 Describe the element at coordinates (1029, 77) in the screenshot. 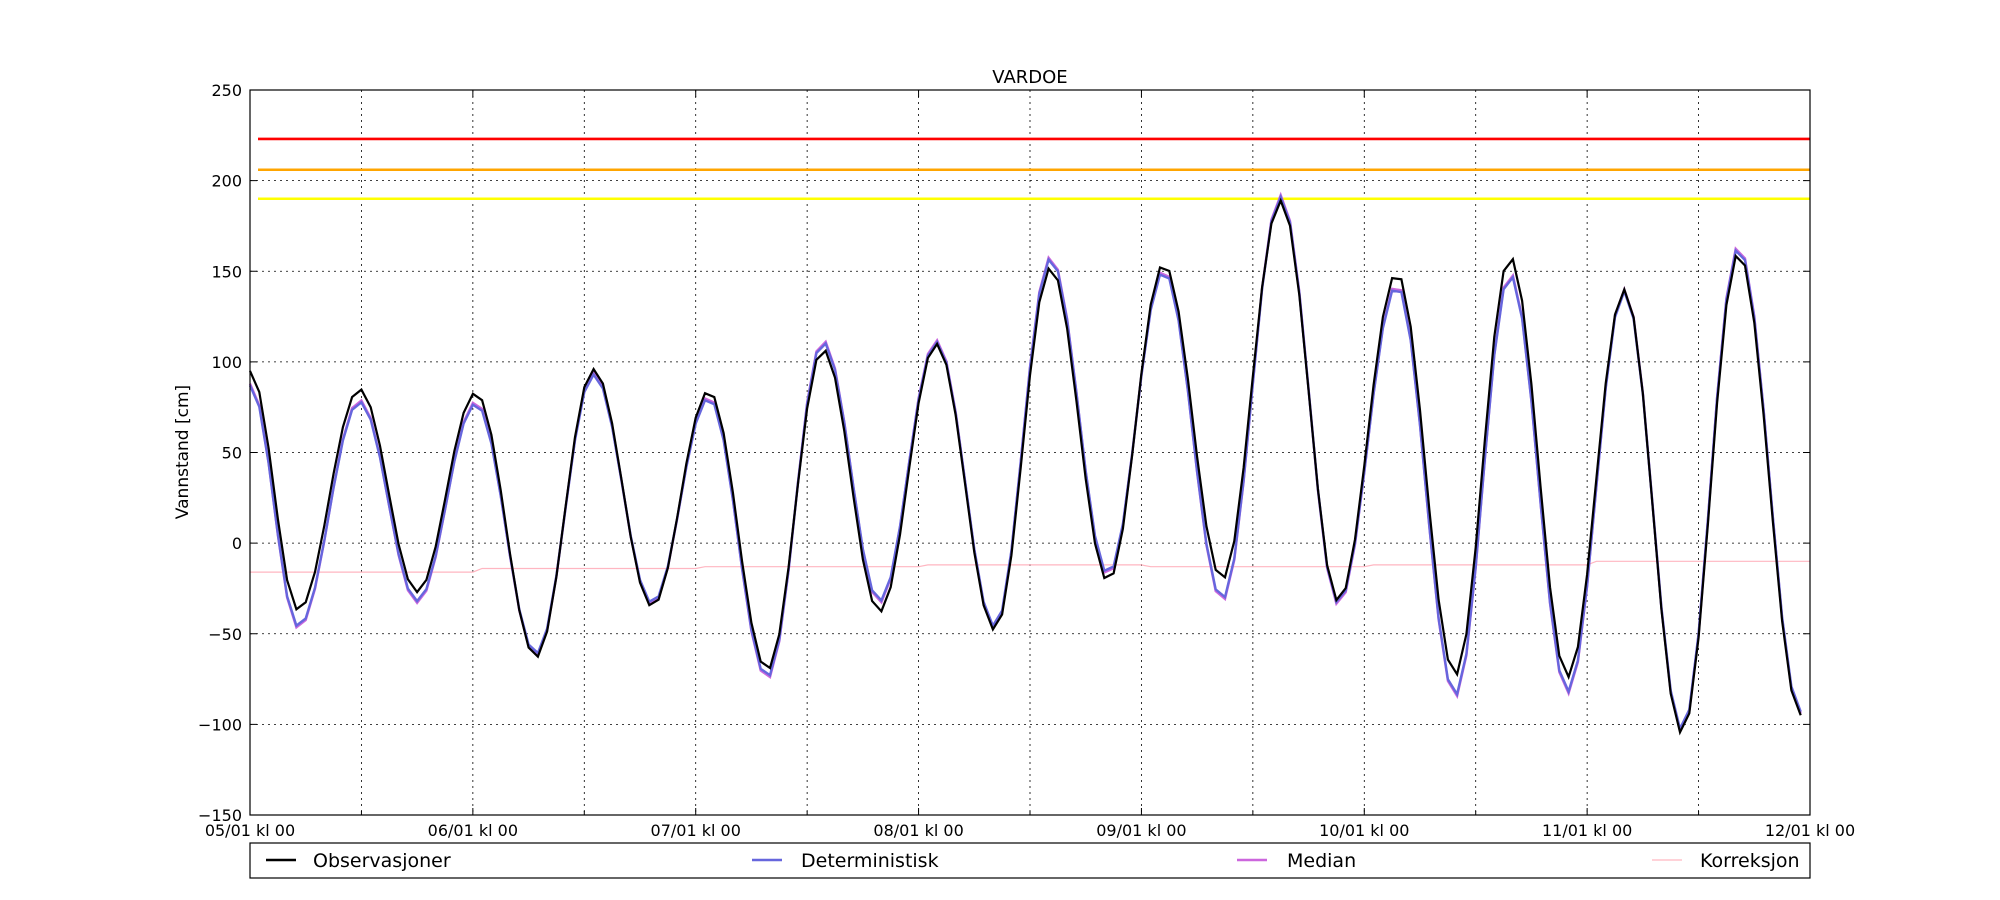

I see `chart-title: VARDOE` at that location.